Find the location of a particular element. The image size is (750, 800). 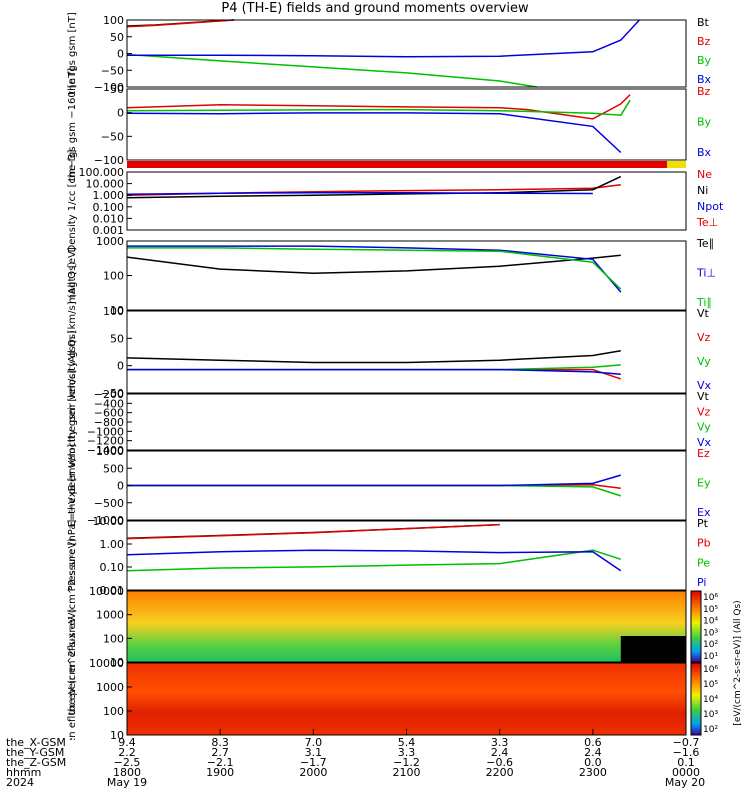

row-label-z: the_Z-GSM is located at coordinates (36, 762).